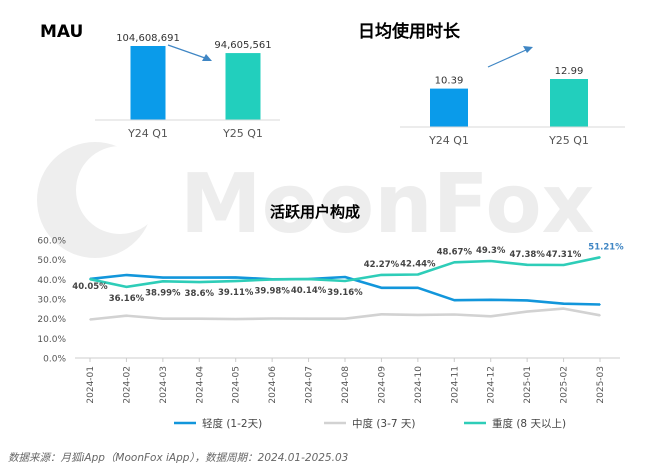  I want to click on x-tick-label: 2024-03, so click(164, 385).